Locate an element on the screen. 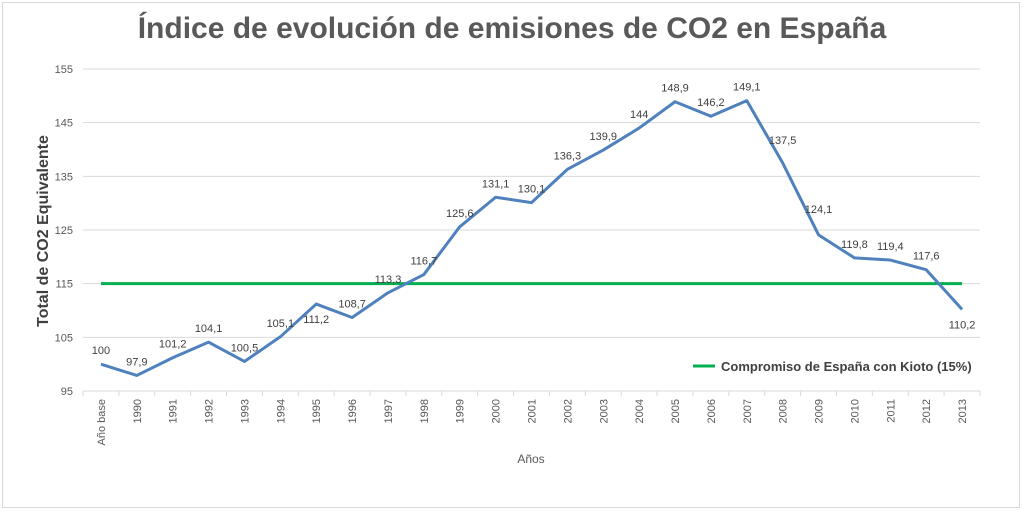  legend: Compromiso de España con Kioto (15%) is located at coordinates (832, 366).